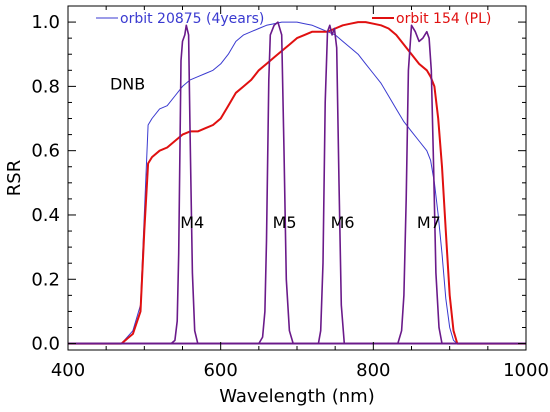  Describe the element at coordinates (343, 222) in the screenshot. I see `annotation-m6: M6` at that location.